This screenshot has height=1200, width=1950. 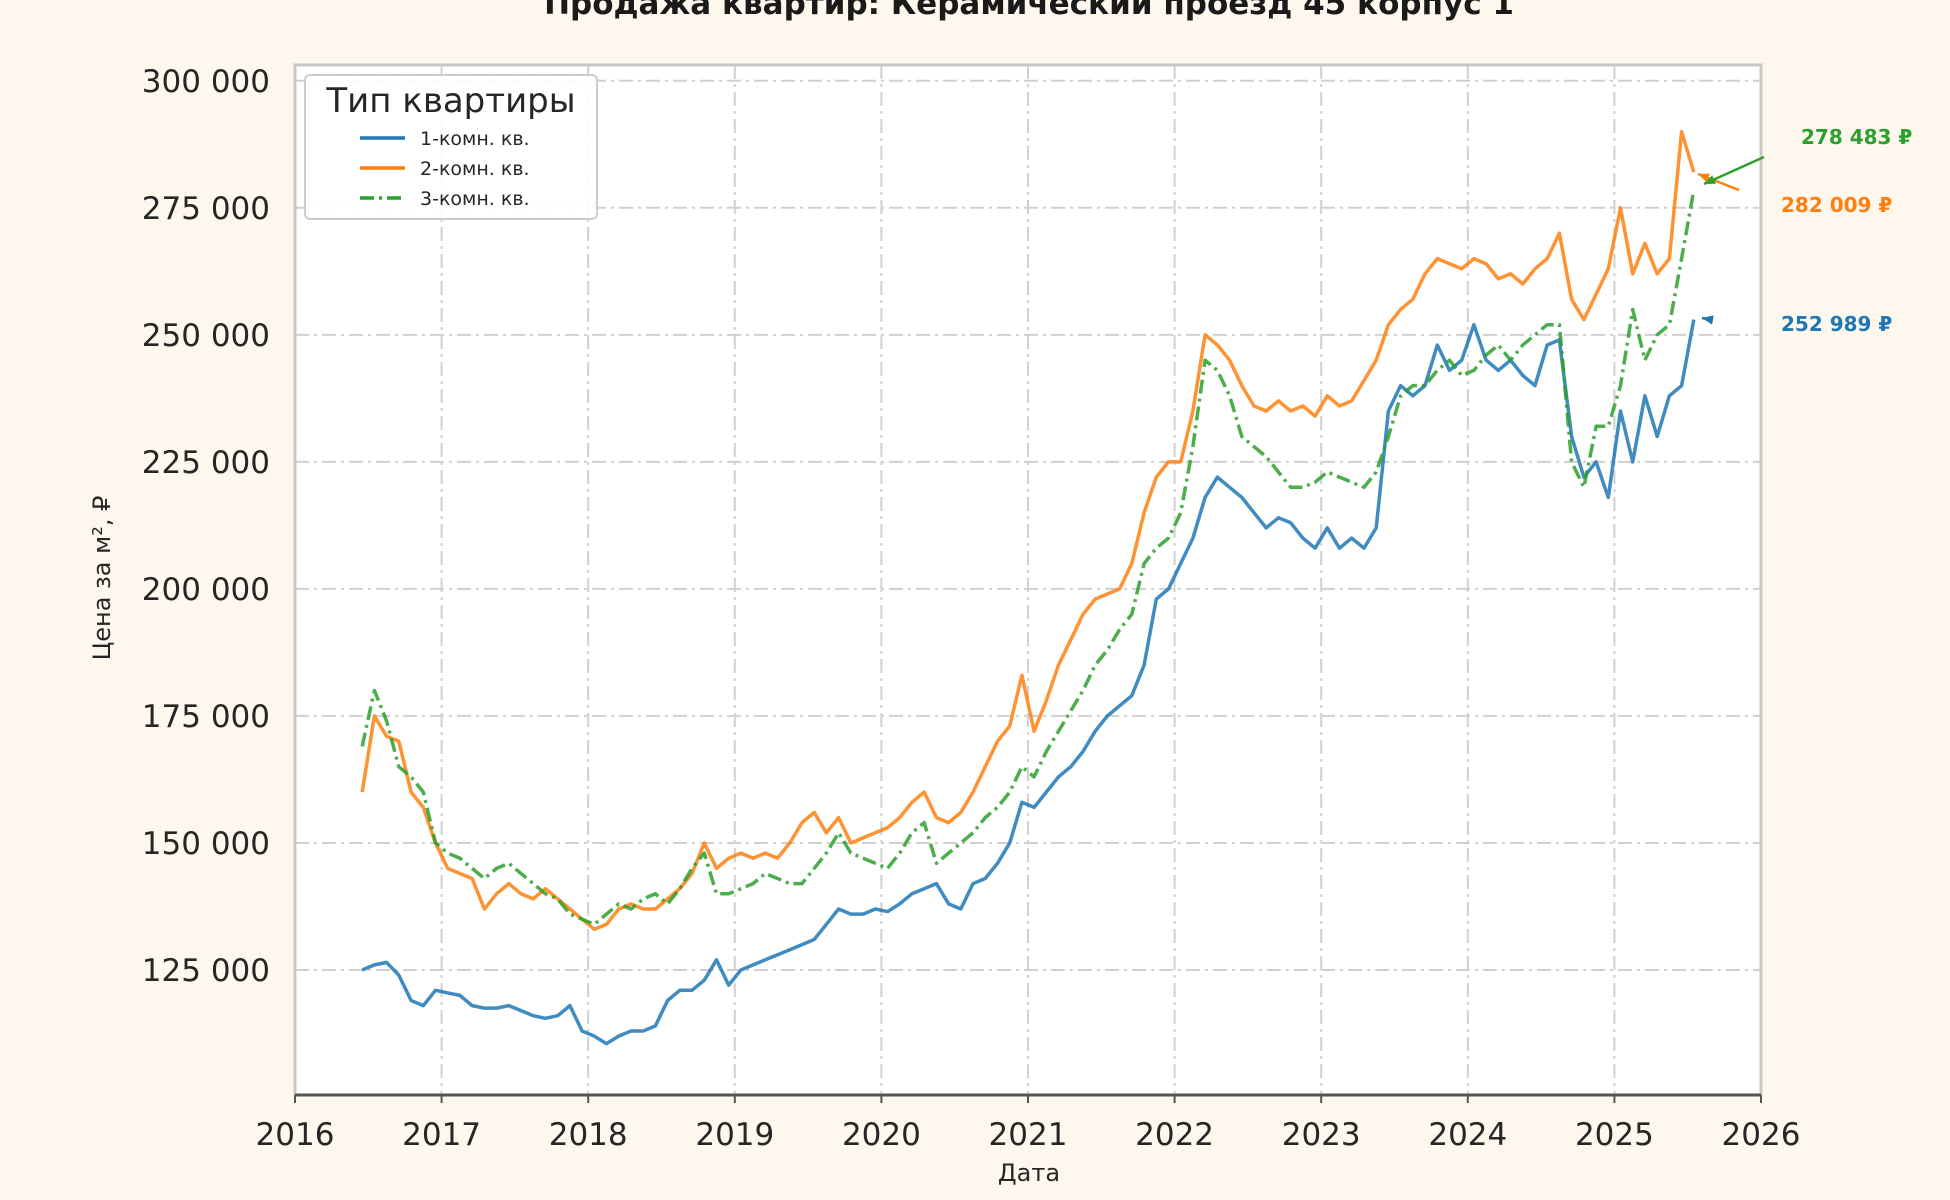 I want to click on y-tick-label: 150 000, so click(x=206, y=844).